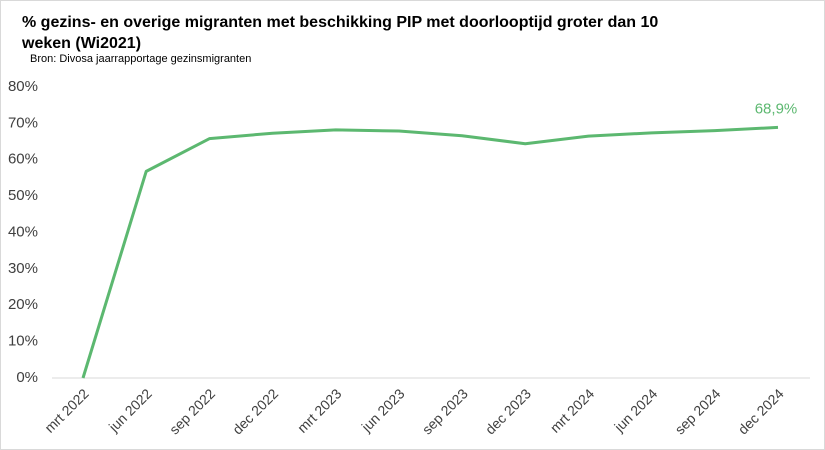 The image size is (825, 450). I want to click on data-label: 68,9%, so click(776, 108).